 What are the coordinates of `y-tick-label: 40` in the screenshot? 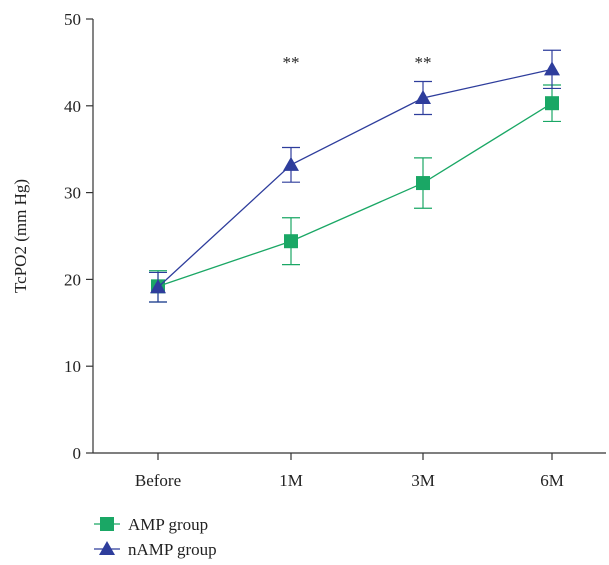 It's located at (72, 106).